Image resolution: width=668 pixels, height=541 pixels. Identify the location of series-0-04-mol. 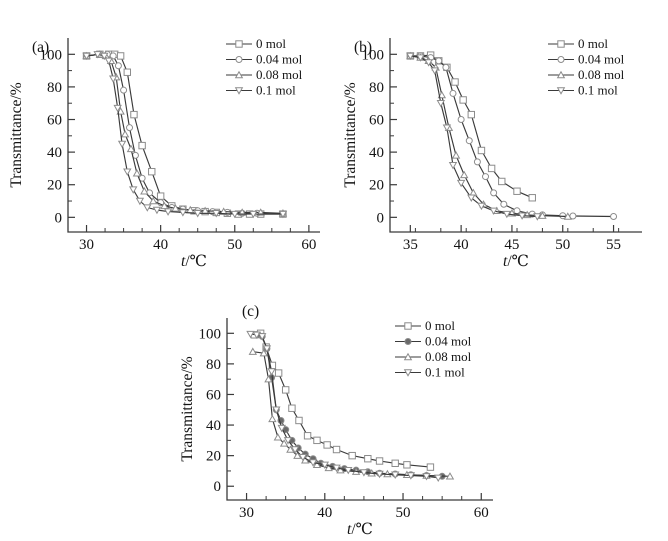
(512, 136).